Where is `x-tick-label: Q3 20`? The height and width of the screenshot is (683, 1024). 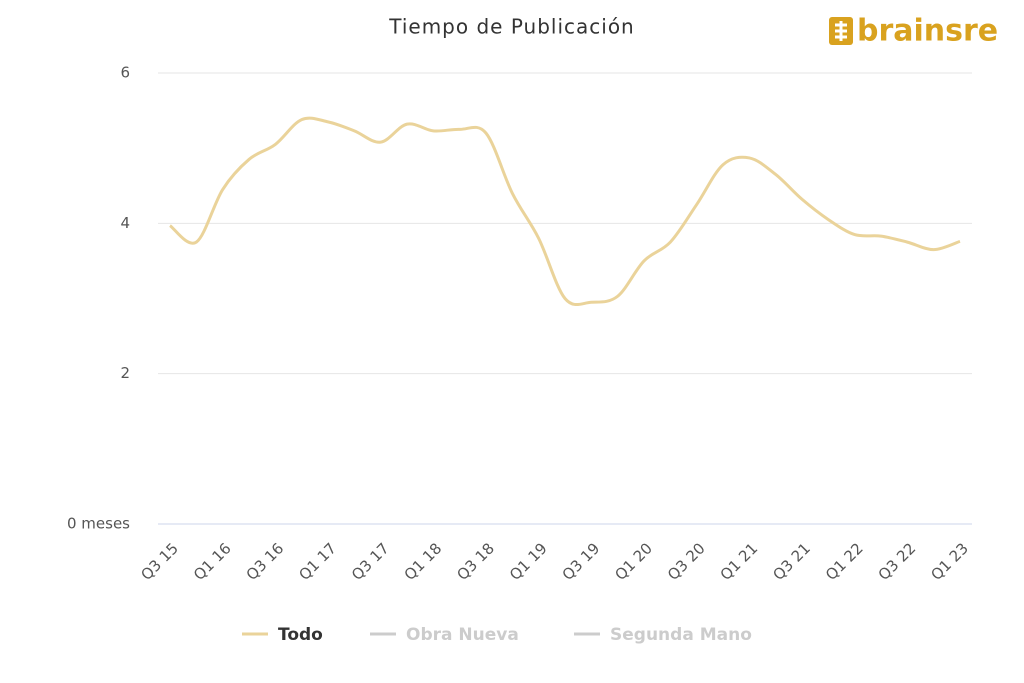
x-tick-label: Q3 20 is located at coordinates (686, 561).